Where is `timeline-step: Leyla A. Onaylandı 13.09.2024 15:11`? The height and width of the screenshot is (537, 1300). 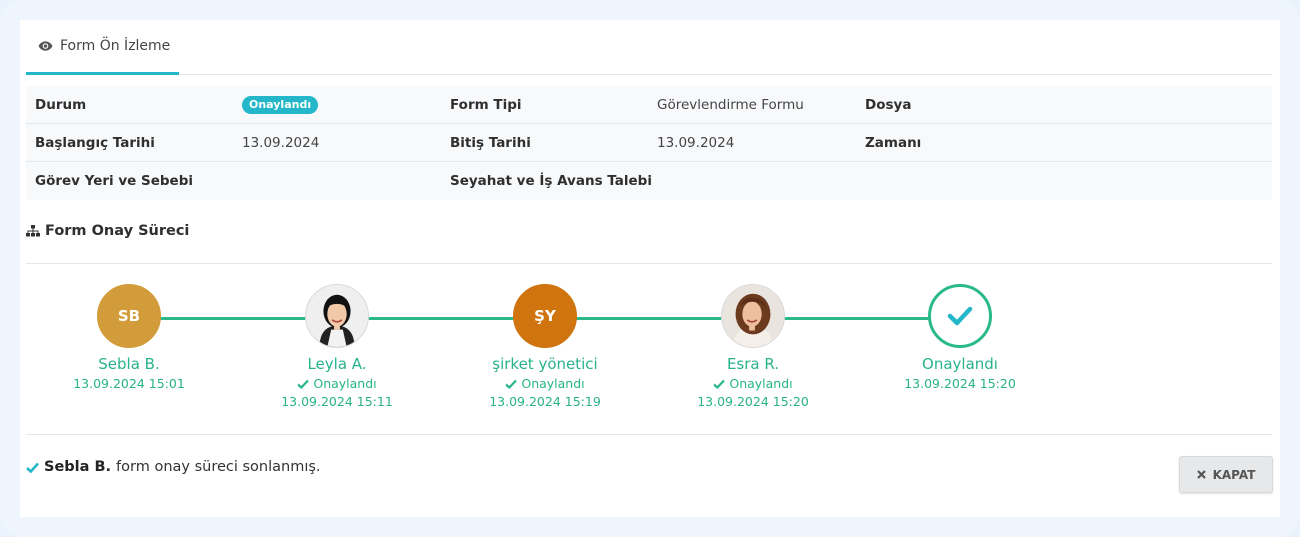 timeline-step: Leyla A. Onaylandı 13.09.2024 15:11 is located at coordinates (337, 346).